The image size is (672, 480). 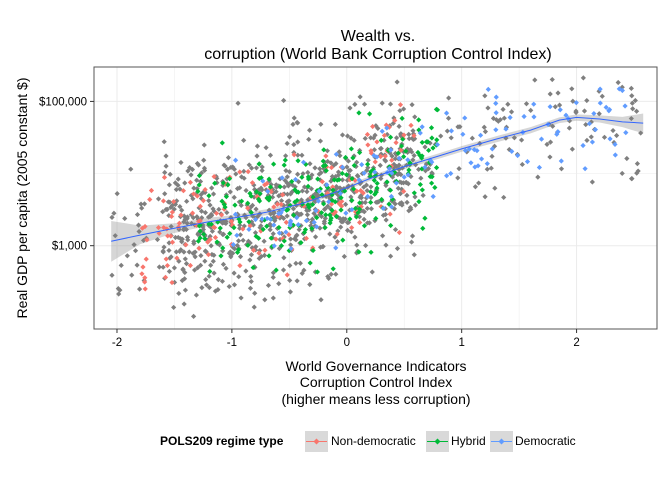 I want to click on chart-title-line-1: Wealth vs., so click(x=378, y=36).